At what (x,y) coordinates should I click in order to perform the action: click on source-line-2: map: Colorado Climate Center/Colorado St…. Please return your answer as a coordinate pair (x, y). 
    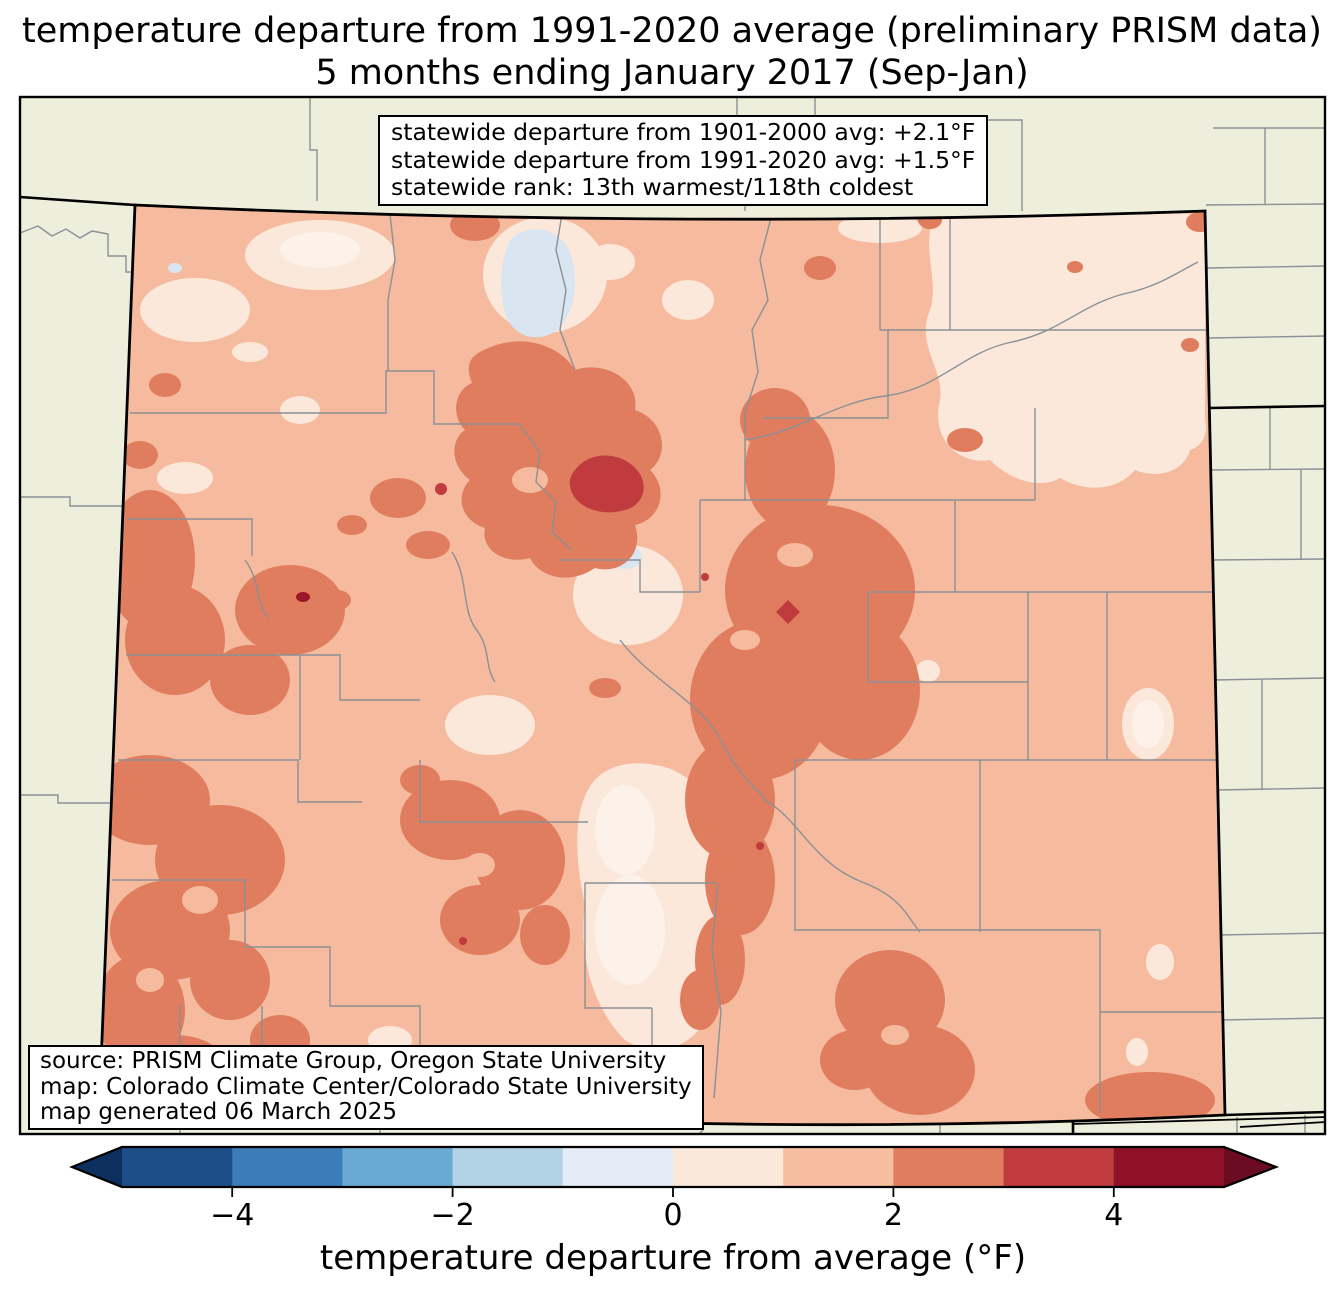
    Looking at the image, I should click on (366, 1086).